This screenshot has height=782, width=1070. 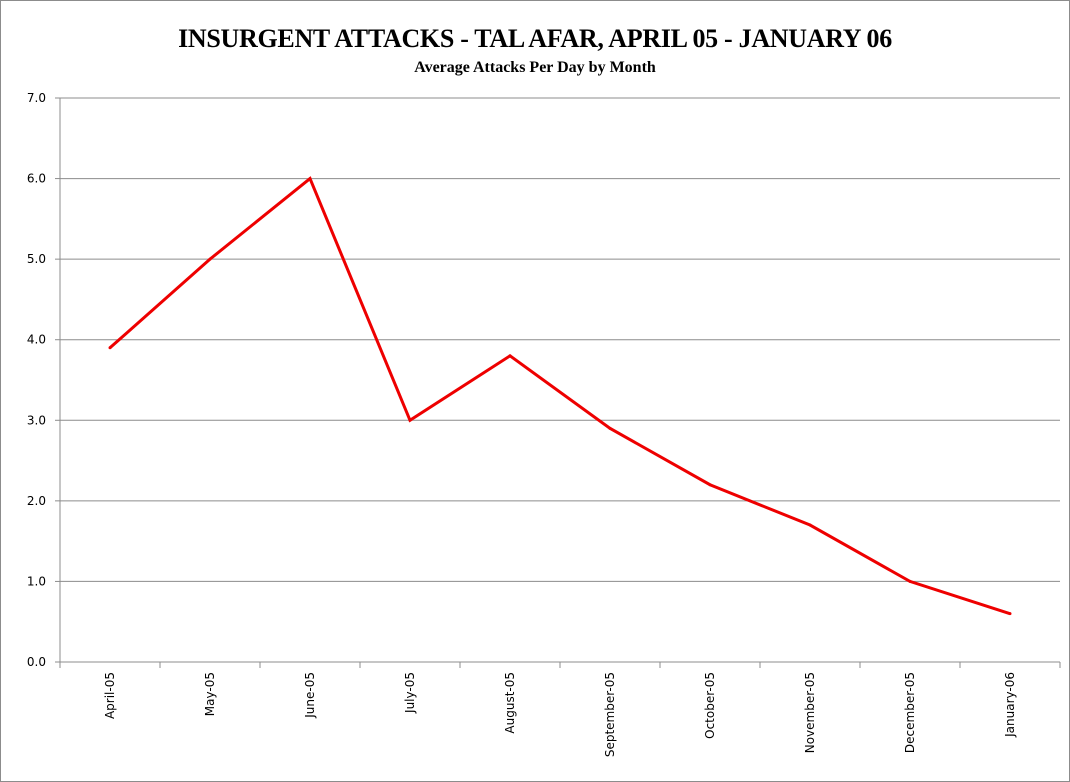 What do you see at coordinates (36, 581) in the screenshot?
I see `y-tick-label: 1.0` at bounding box center [36, 581].